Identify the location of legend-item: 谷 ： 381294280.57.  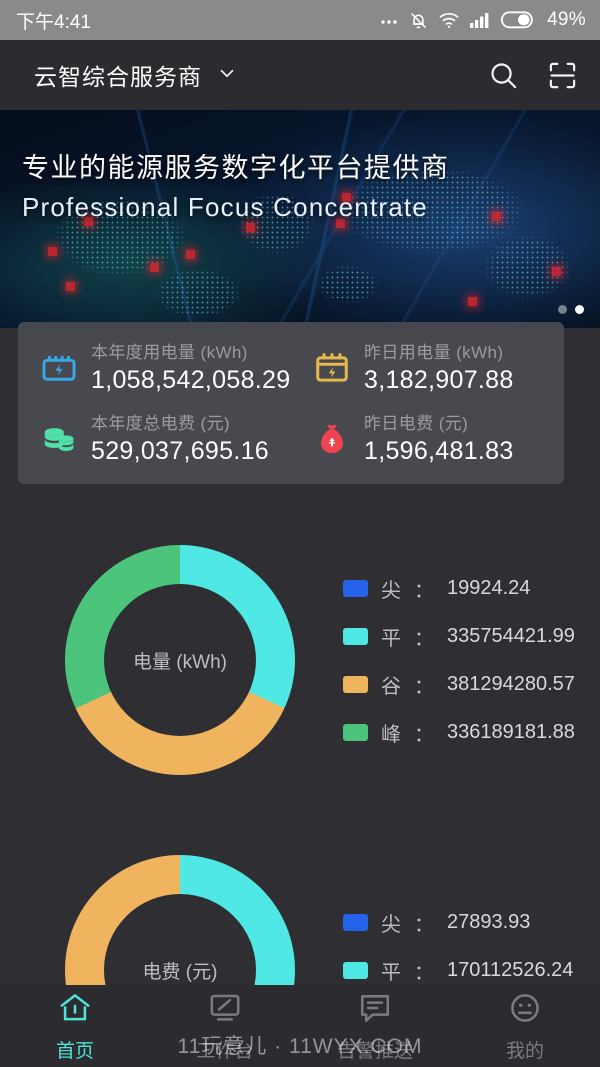
(459, 684).